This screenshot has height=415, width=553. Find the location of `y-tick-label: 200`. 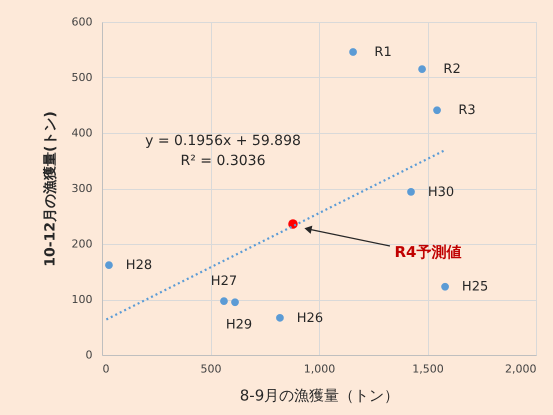

y-tick-label: 200 is located at coordinates (82, 244).